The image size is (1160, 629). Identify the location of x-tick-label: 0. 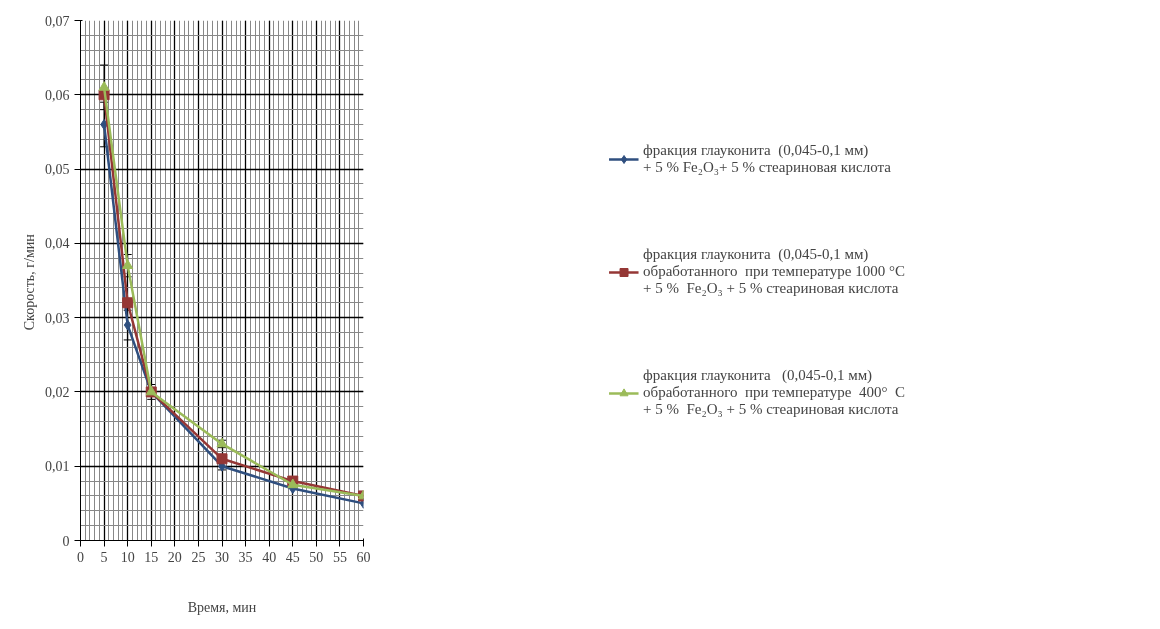
(80, 557).